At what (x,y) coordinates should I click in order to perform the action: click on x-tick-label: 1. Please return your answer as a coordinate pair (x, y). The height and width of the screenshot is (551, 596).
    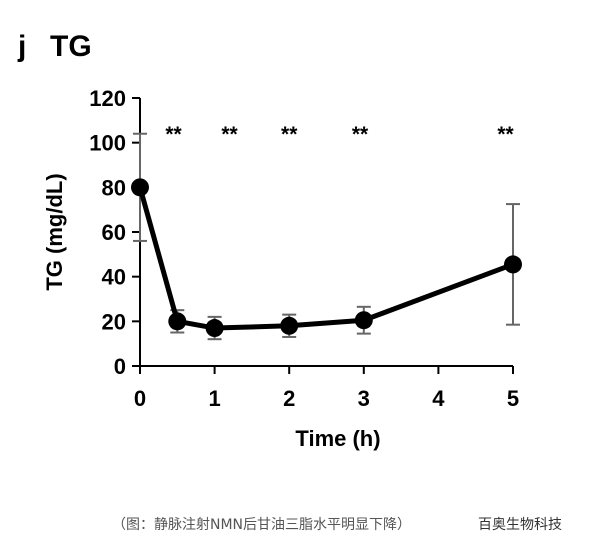
    Looking at the image, I should click on (214, 398).